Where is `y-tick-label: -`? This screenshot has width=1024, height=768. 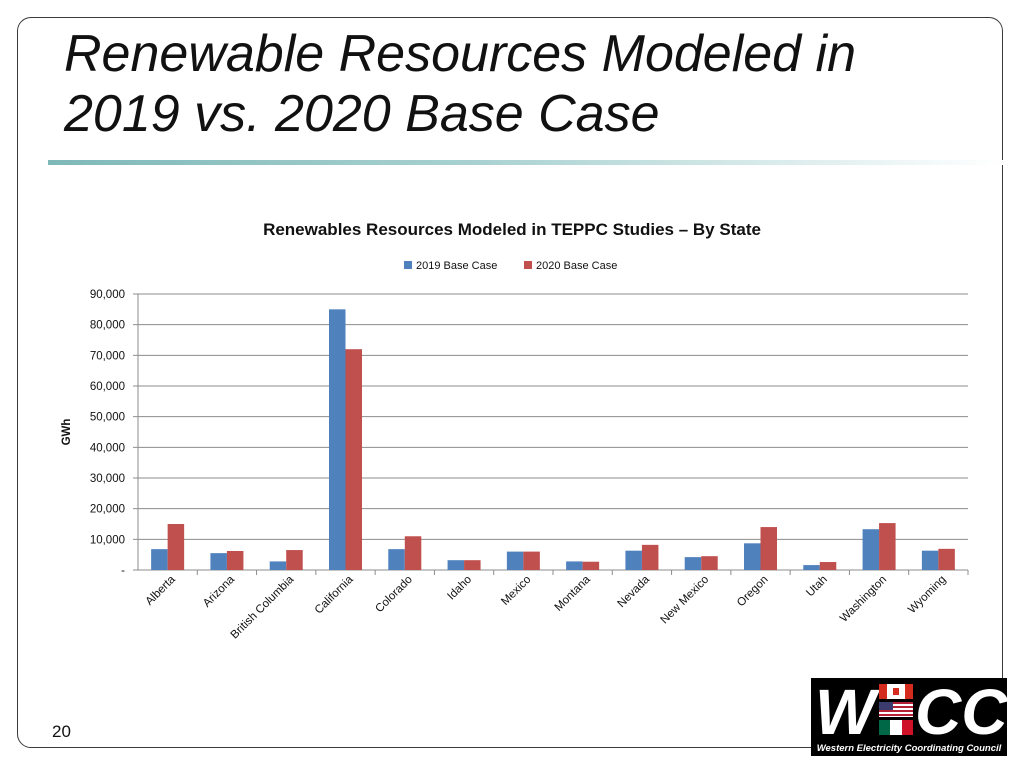 y-tick-label: - is located at coordinates (123, 571).